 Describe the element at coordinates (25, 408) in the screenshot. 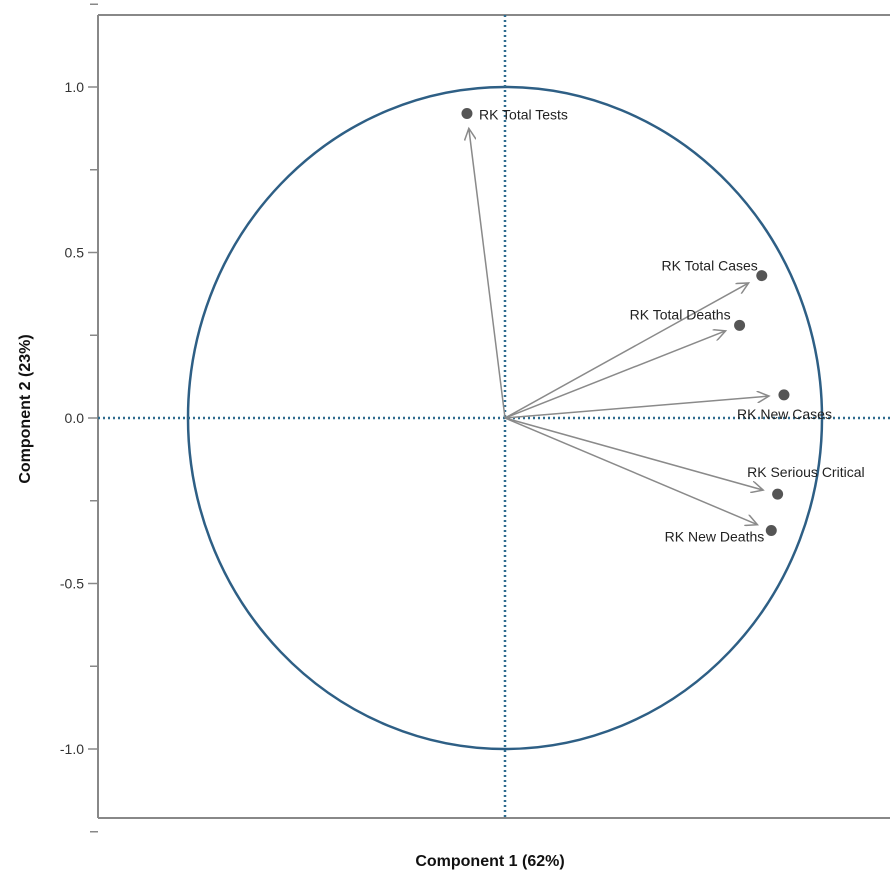

I see `y-axis-title: Component 2 (23%)` at that location.